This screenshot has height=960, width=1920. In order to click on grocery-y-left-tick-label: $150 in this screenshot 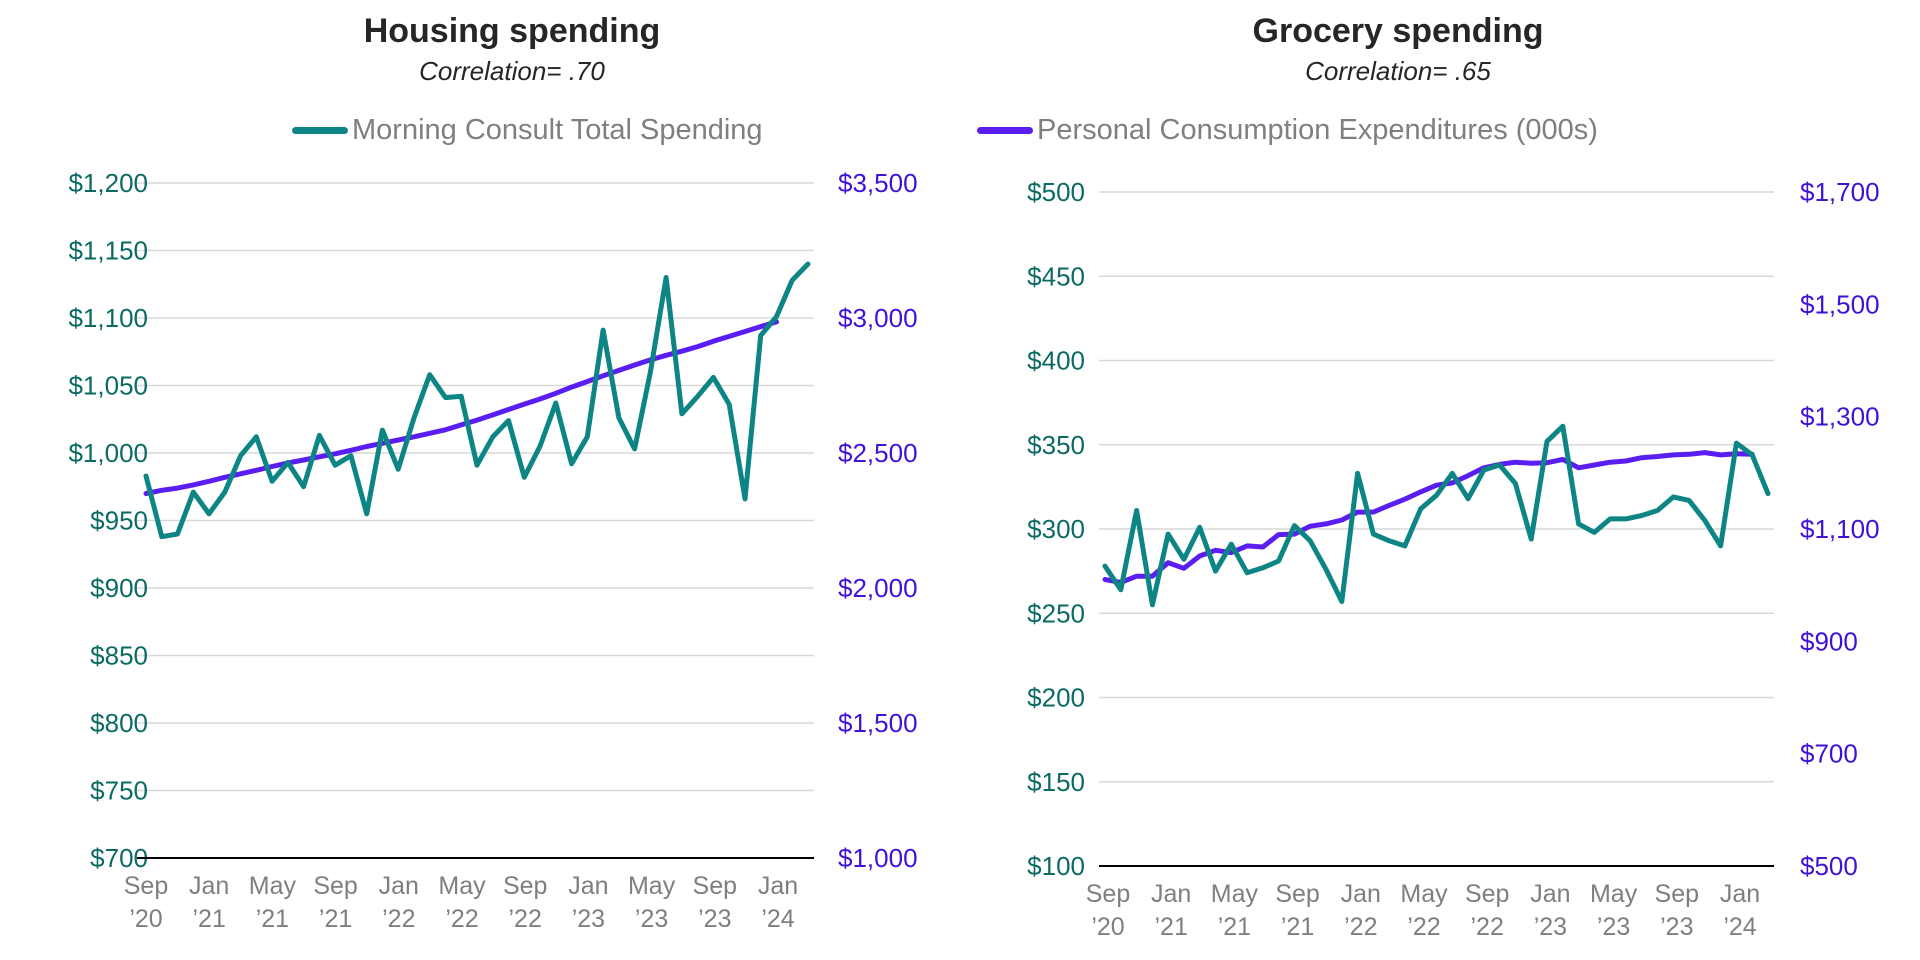, I will do `click(1056, 782)`.